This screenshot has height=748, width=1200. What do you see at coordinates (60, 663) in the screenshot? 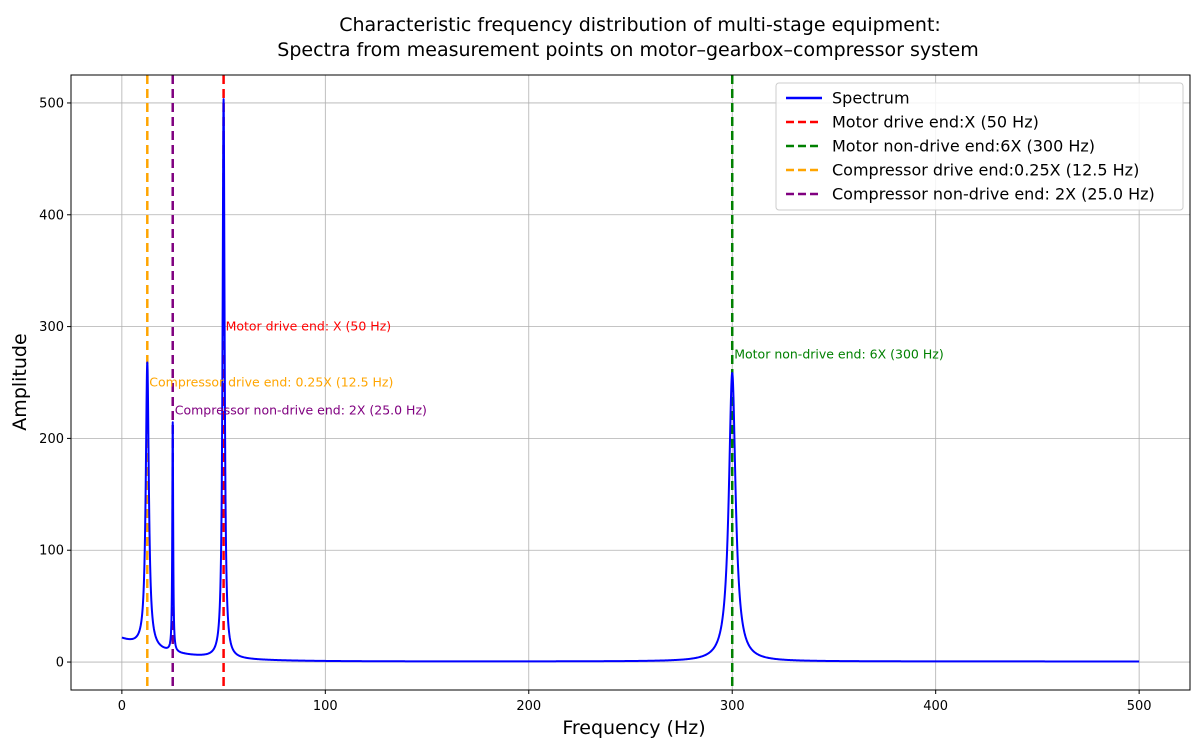
I see `y-tick-label: 0` at bounding box center [60, 663].